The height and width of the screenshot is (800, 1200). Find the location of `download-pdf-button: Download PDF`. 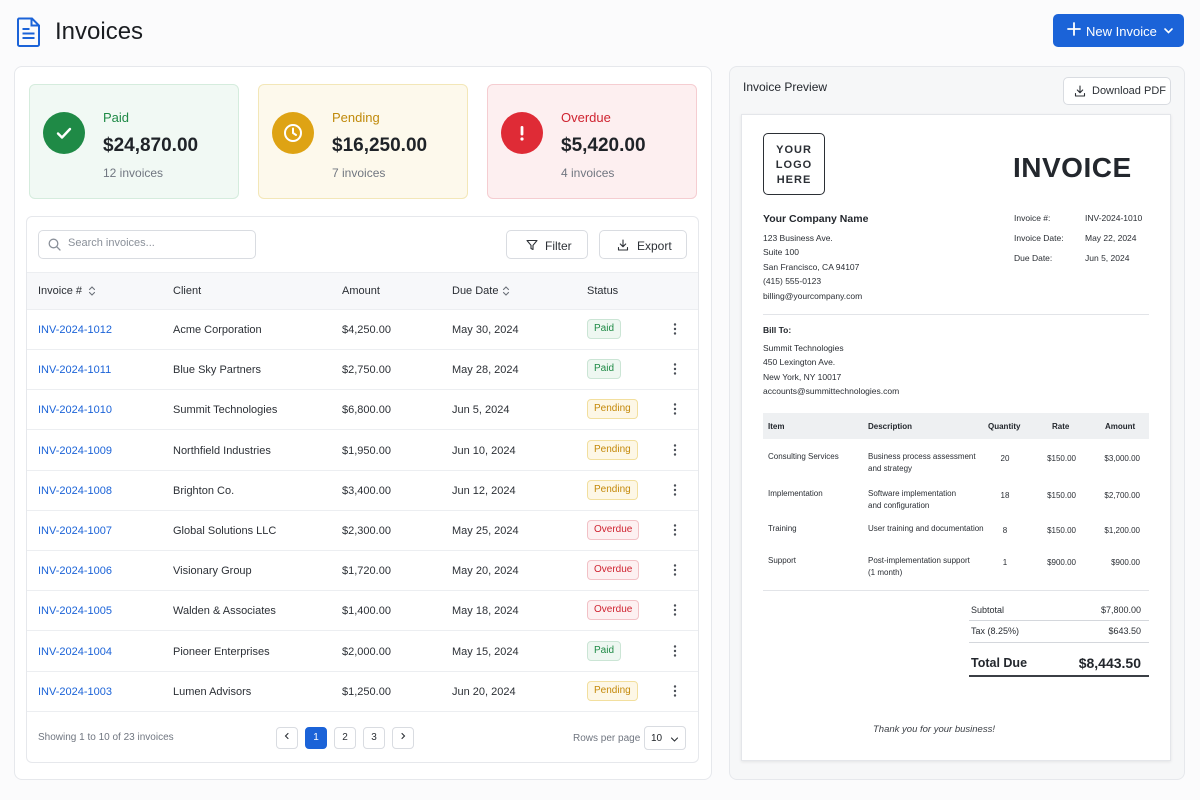

download-pdf-button: Download PDF is located at coordinates (1117, 91).